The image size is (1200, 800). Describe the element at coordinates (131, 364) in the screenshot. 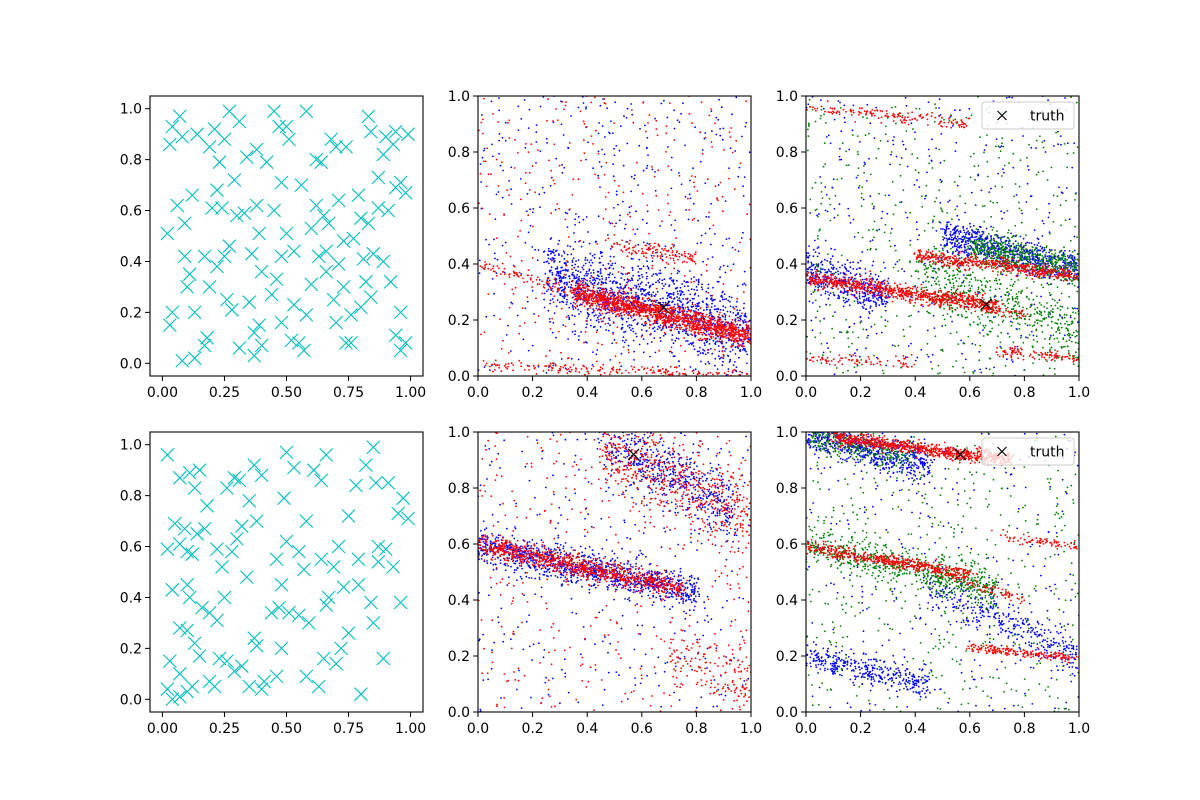

I see `y-tick-label: 0.0` at that location.